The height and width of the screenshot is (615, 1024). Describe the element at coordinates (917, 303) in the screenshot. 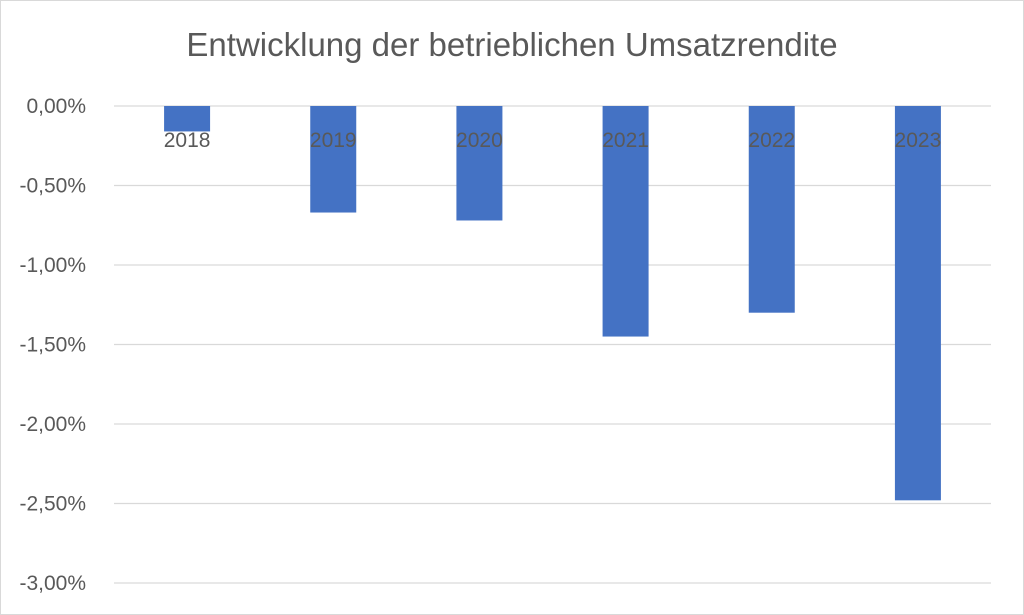

I see `bar-2023` at that location.